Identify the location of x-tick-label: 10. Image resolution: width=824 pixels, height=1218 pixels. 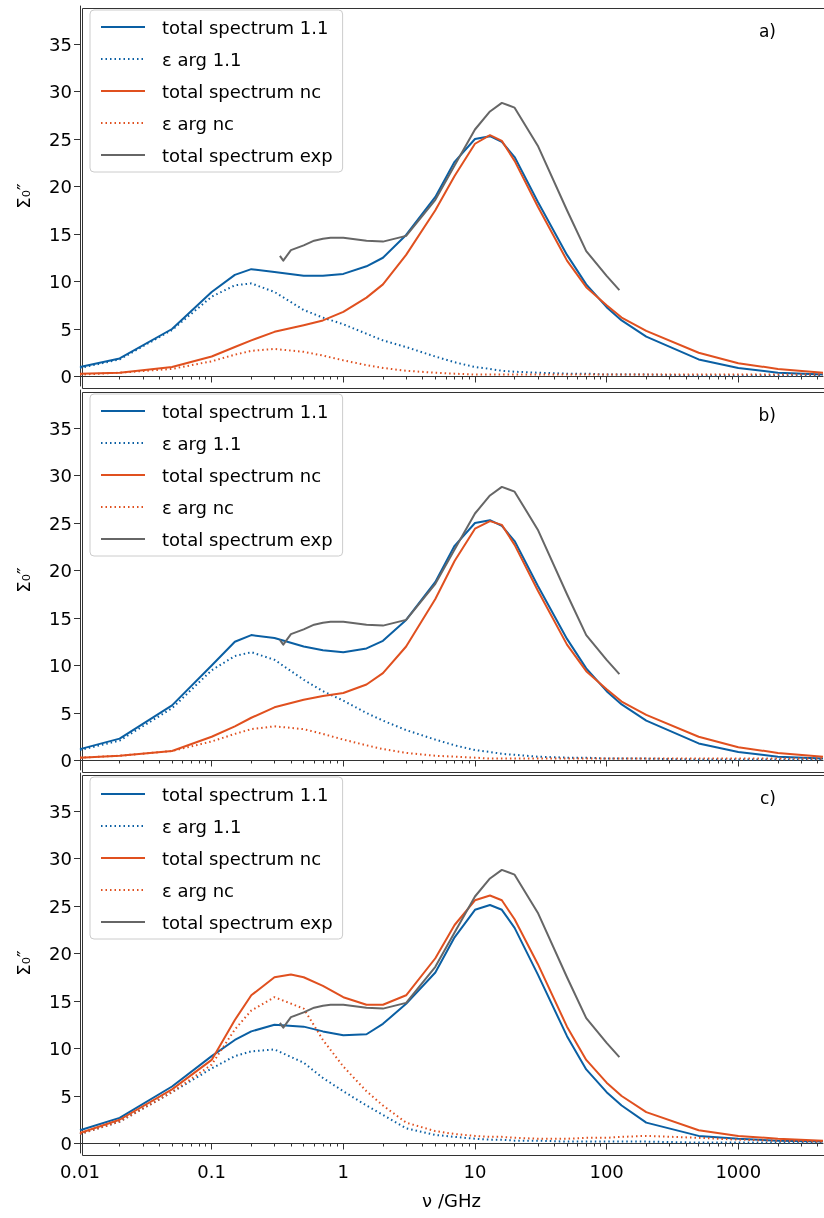
(475, 1171).